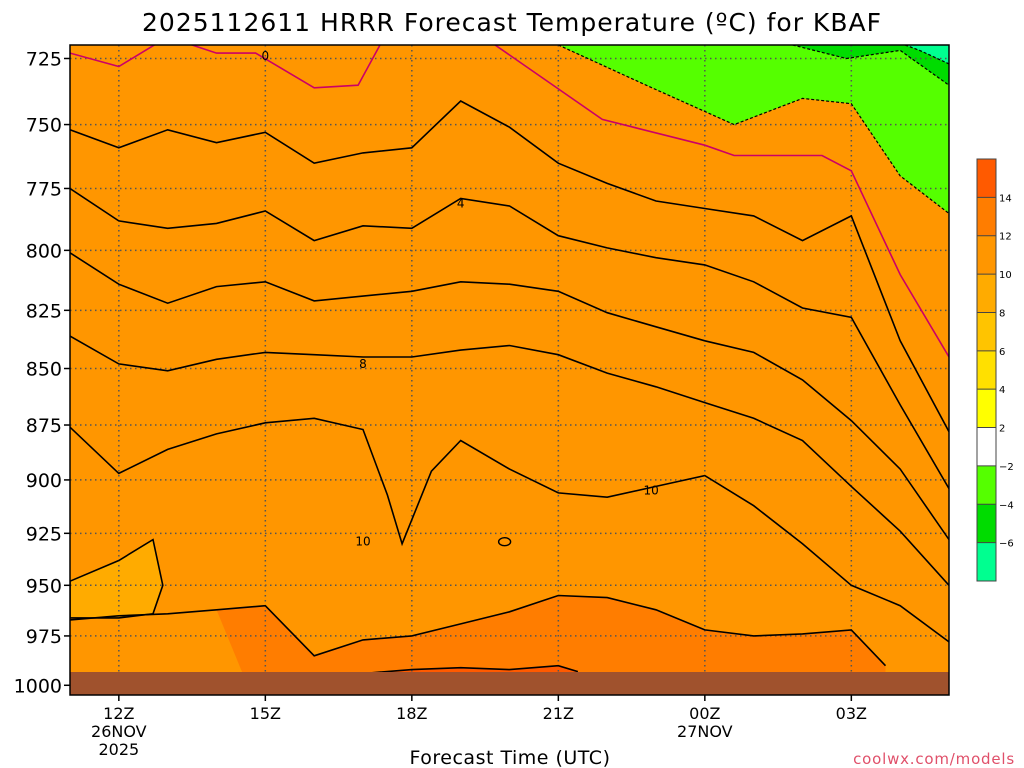 The width and height of the screenshot is (1024, 768). Describe the element at coordinates (1002, 313) in the screenshot. I see `colorbar-label-3: 8` at that location.